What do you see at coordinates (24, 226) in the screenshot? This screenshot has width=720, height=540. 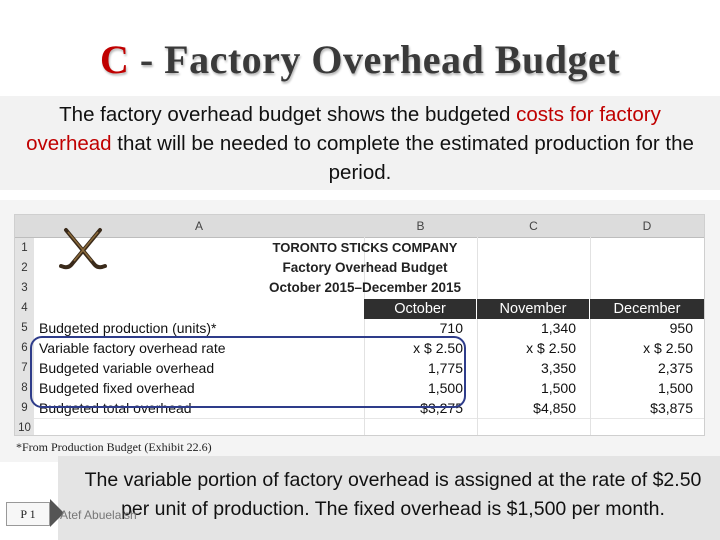 I see `corner-cell` at bounding box center [24, 226].